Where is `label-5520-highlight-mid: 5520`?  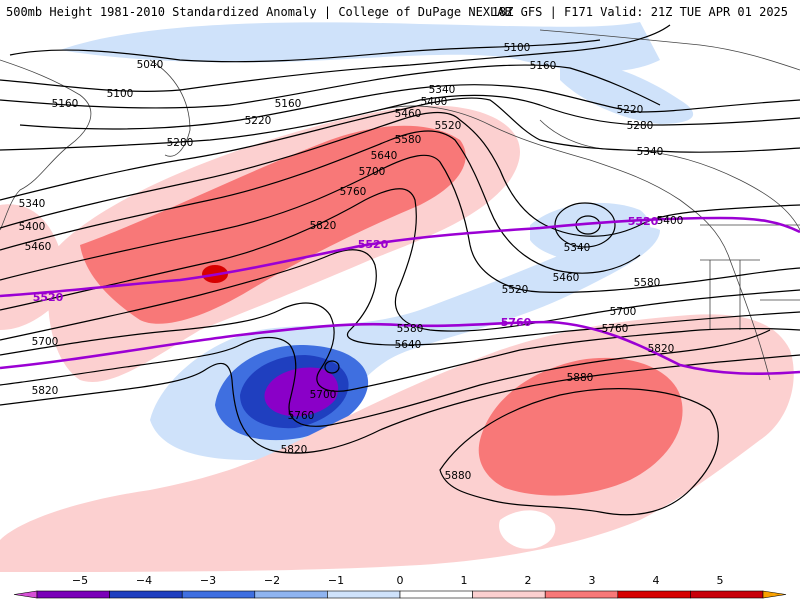 label-5520-highlight-mid: 5520 is located at coordinates (373, 244).